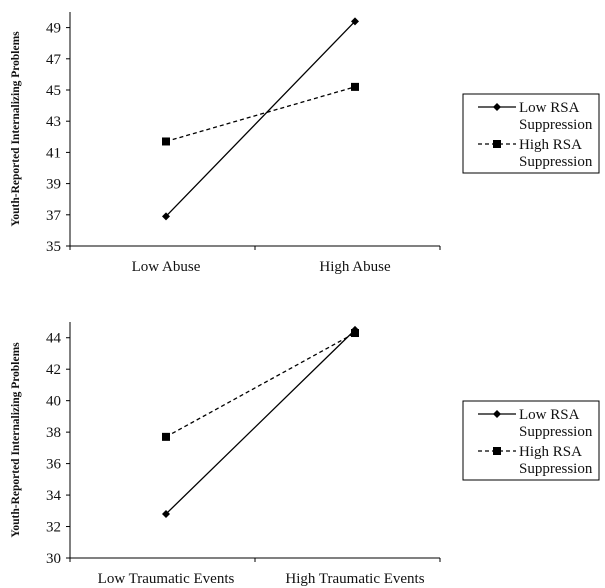  Describe the element at coordinates (54, 216) in the screenshot. I see `y-tick-label: 37` at that location.